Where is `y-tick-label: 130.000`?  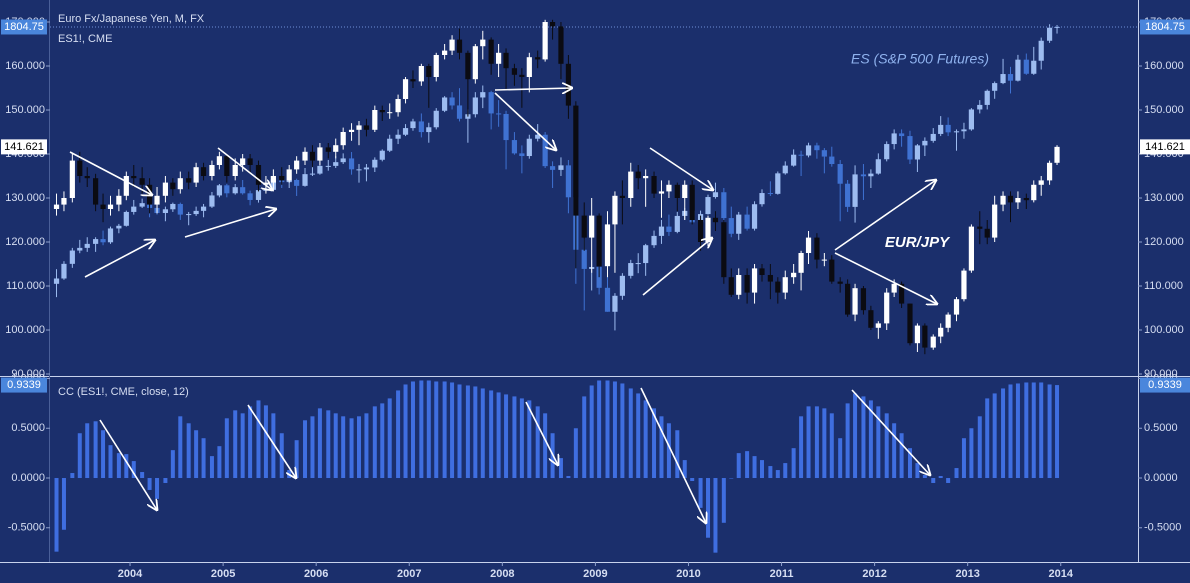
y-tick-label: 130.000 is located at coordinates (25, 198).